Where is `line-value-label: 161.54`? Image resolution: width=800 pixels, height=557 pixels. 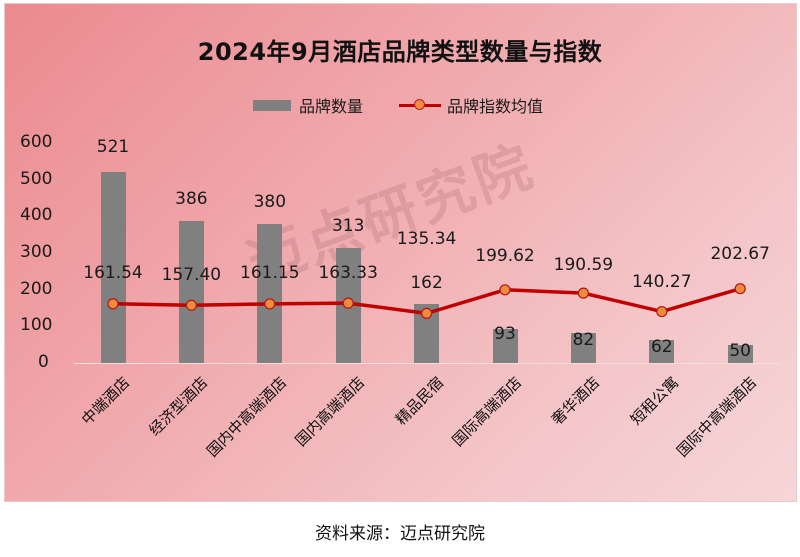
line-value-label: 161.54 is located at coordinates (113, 273).